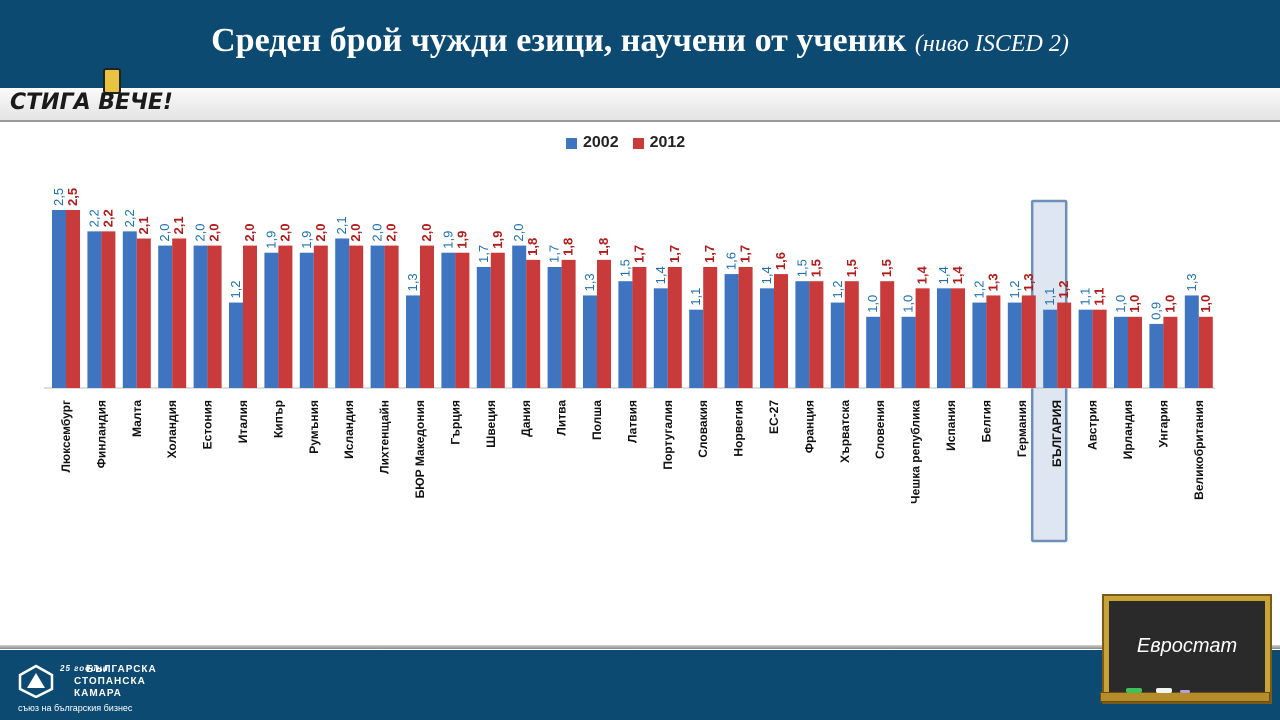 This screenshot has height=720, width=1280. What do you see at coordinates (986, 421) in the screenshot?
I see `category-label: Белгия` at bounding box center [986, 421].